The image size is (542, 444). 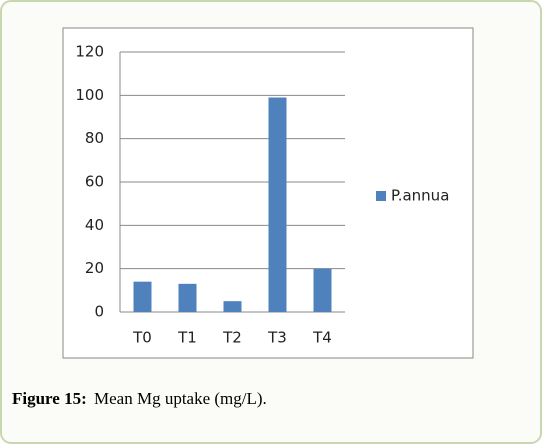 I want to click on y-tick-label: 120, so click(x=89, y=52).